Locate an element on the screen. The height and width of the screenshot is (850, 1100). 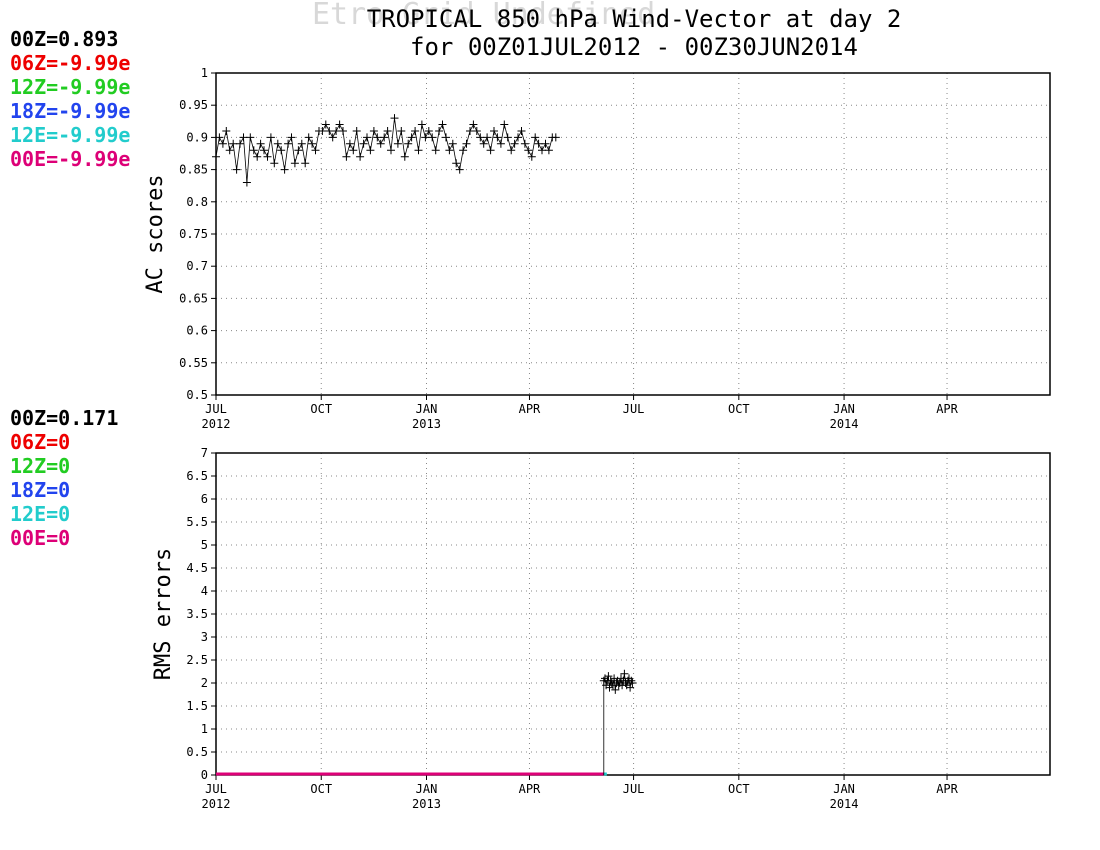
legend-entry-00Z: 00Z=0.893 is located at coordinates (64, 39).